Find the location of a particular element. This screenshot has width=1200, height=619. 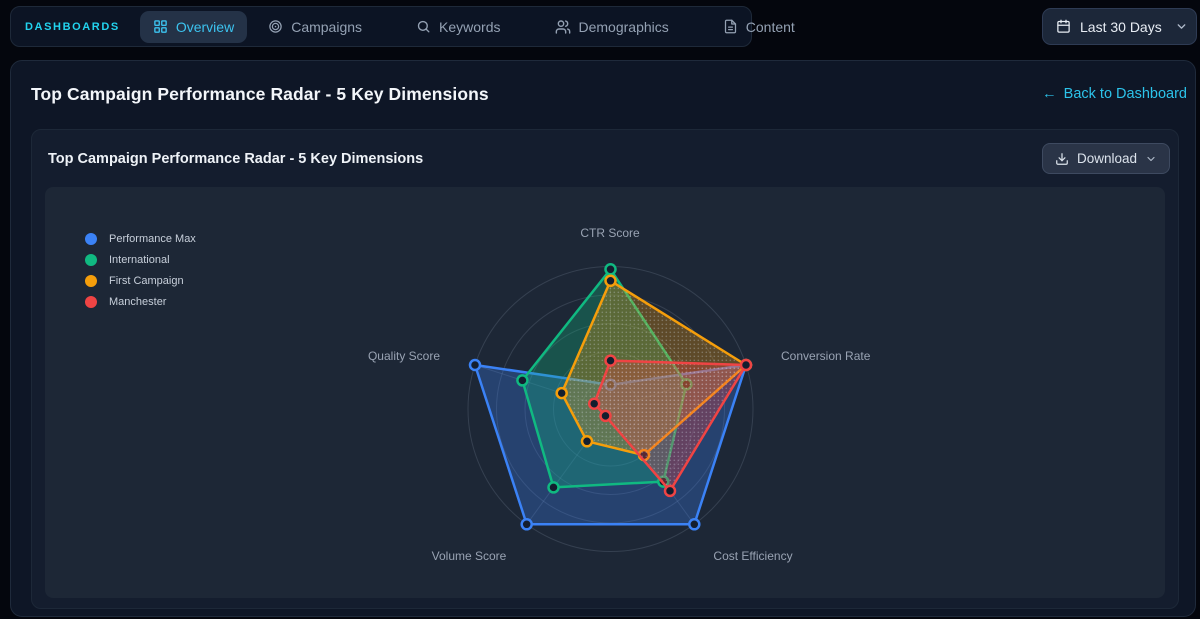

top-navigation: DASHBOARDS Overview Campaigns Keywords is located at coordinates (402, 26).